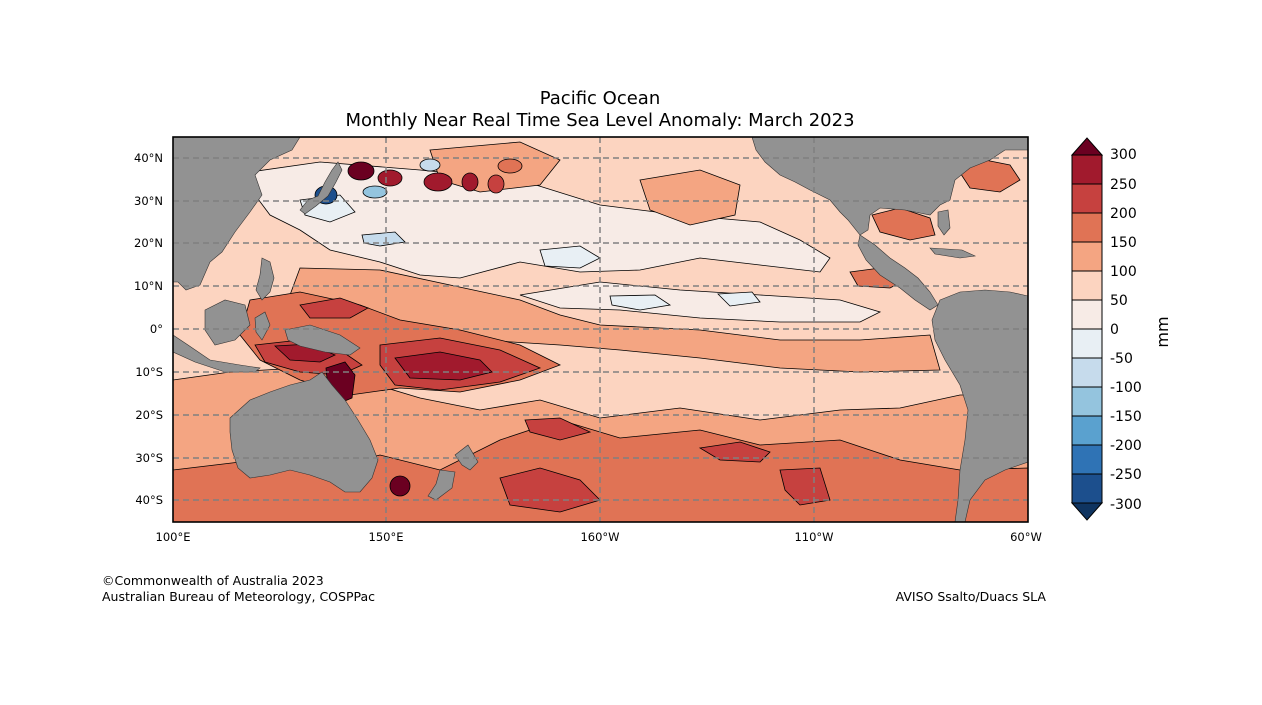 The width and height of the screenshot is (1262, 705). I want to click on credit-source: AVISO Ssalto/Duacs SLA, so click(970, 596).